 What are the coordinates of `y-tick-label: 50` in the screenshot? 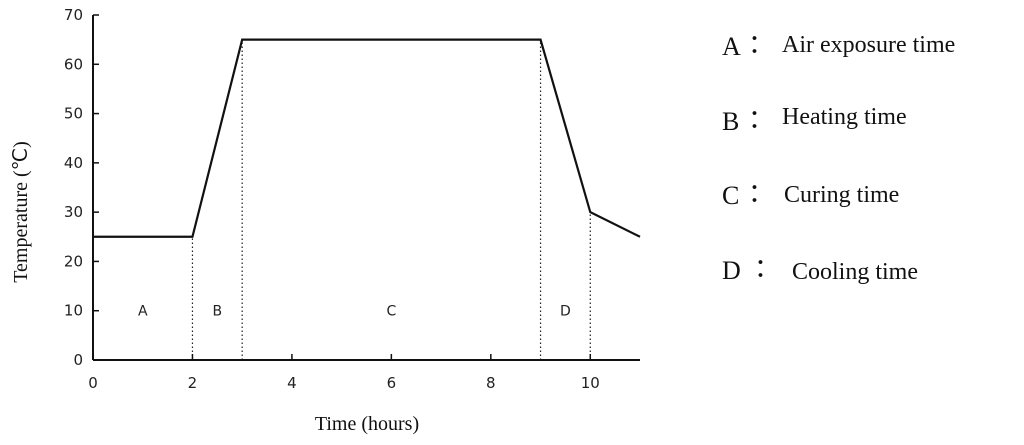 It's located at (73, 114).